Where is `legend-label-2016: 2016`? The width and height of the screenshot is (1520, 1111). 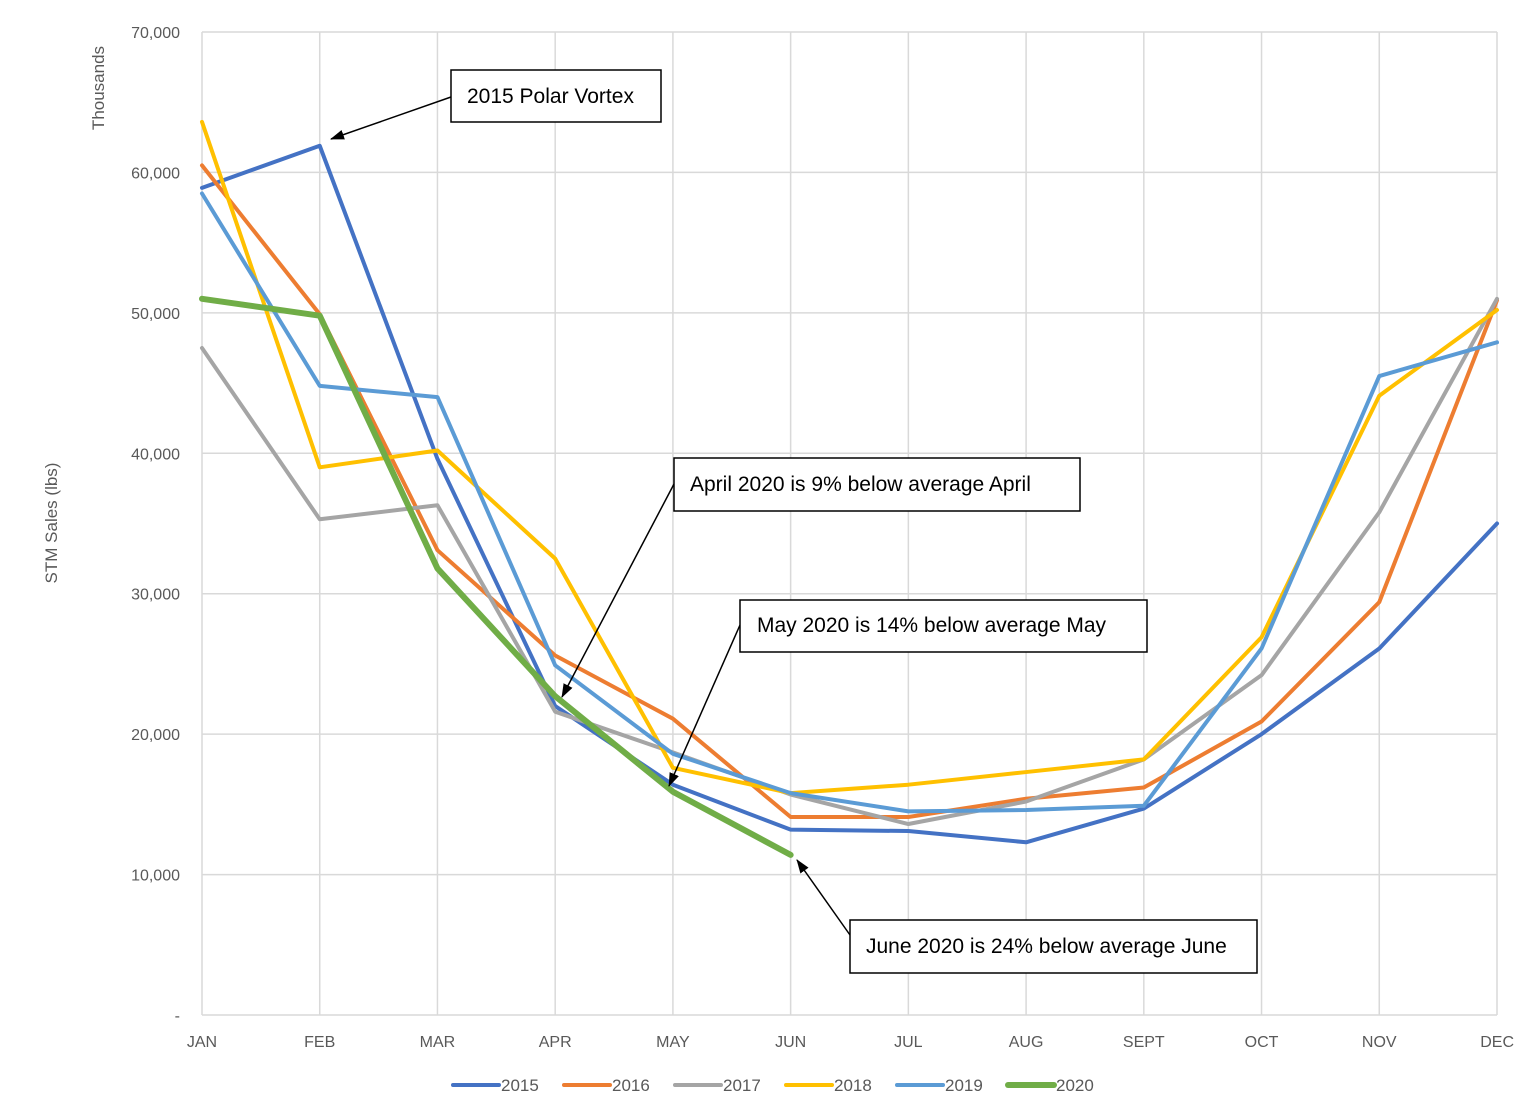
legend-label-2016: 2016 is located at coordinates (631, 1085).